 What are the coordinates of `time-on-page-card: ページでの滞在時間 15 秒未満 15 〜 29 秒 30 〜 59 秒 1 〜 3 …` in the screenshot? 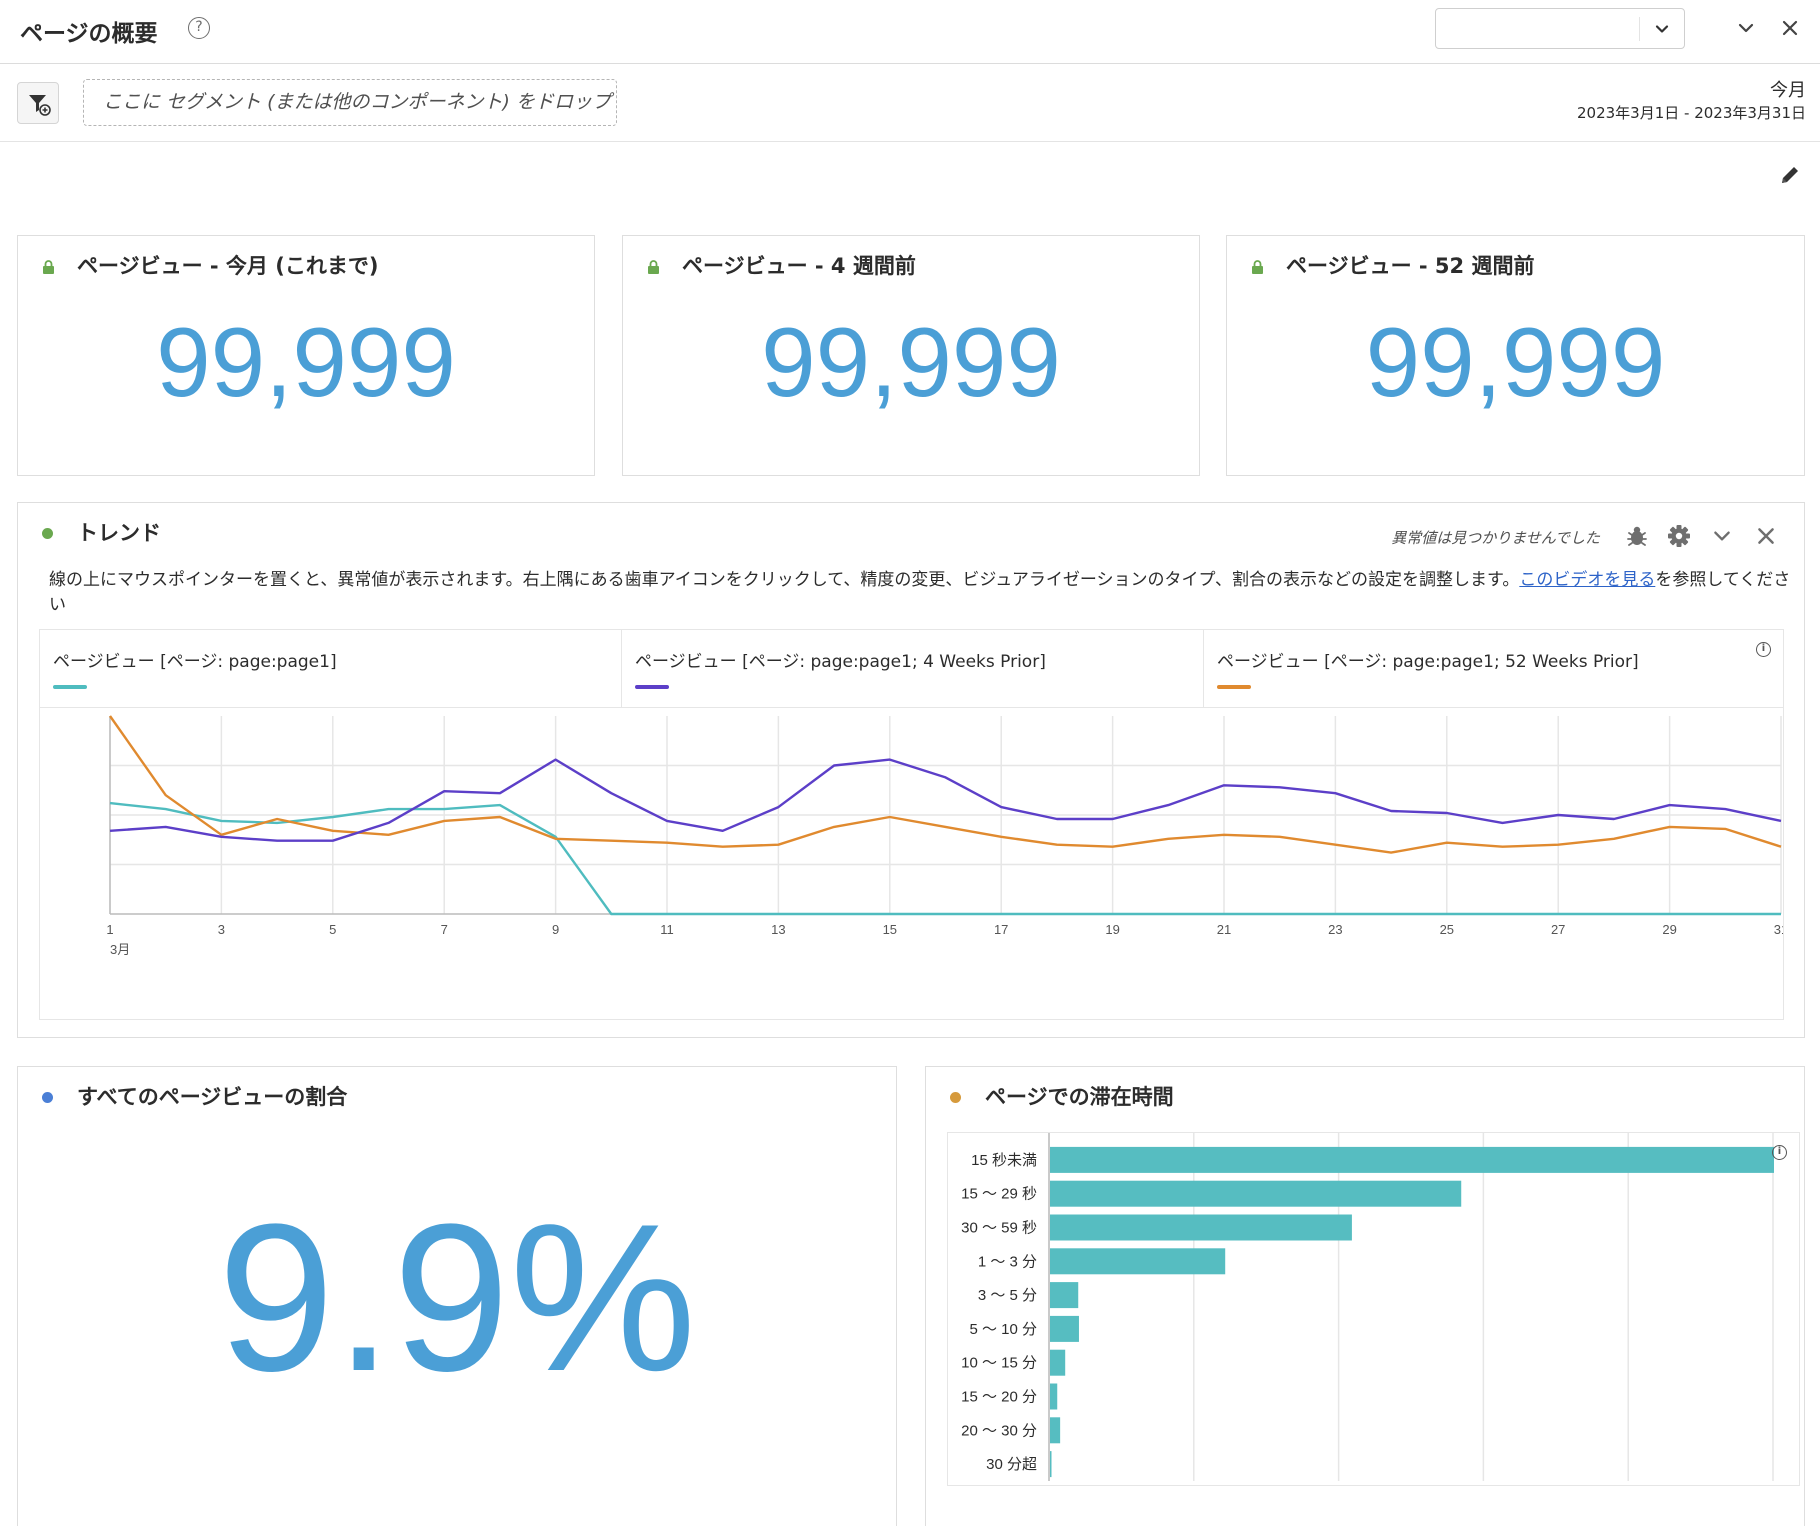 It's located at (1365, 1296).